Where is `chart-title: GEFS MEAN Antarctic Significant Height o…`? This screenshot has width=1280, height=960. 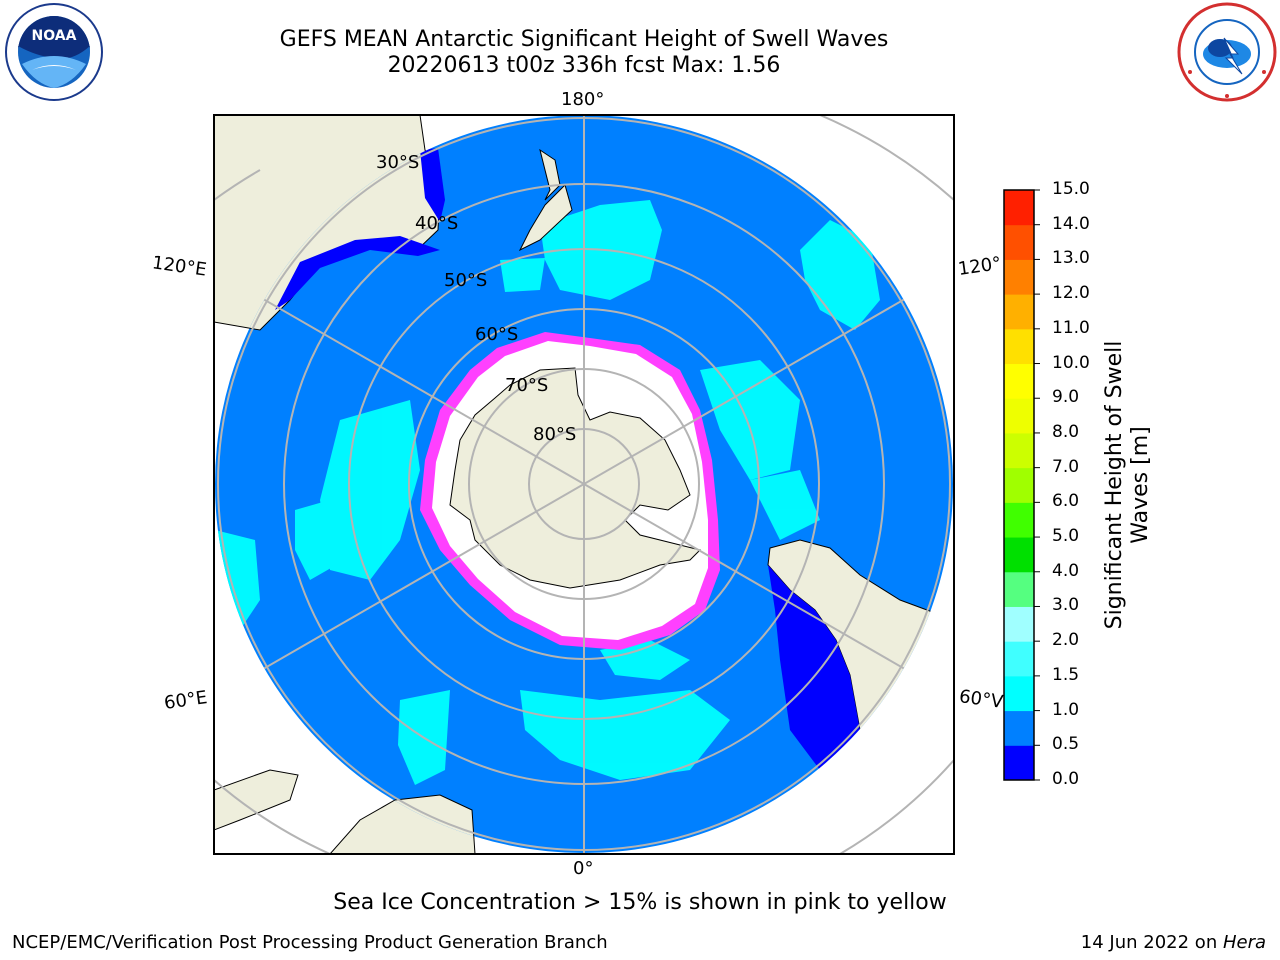 chart-title: GEFS MEAN Antarctic Significant Height o… is located at coordinates (584, 39).